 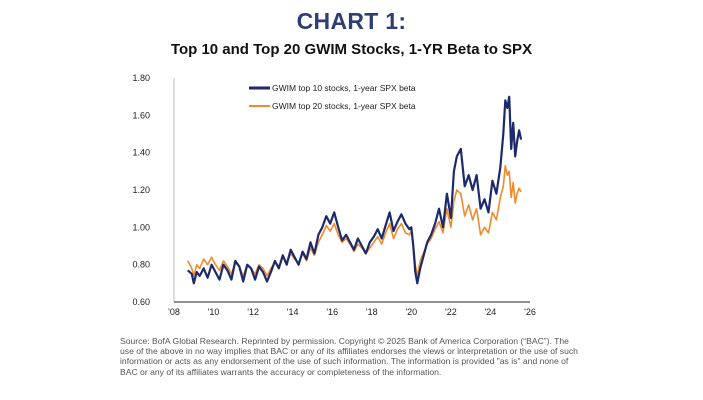 I want to click on y-tick-label: 1.80, so click(x=141, y=78).